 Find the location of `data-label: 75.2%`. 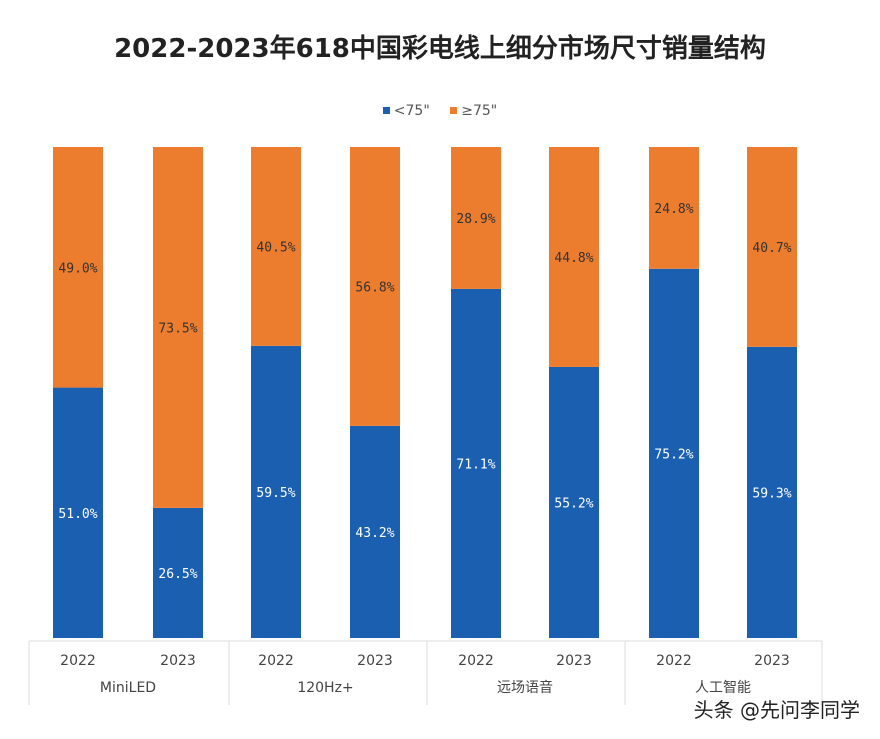

data-label: 75.2% is located at coordinates (673, 454).